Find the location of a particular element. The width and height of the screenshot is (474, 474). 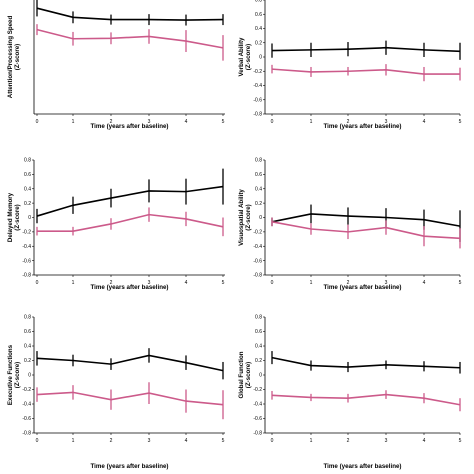

y-axis-title: Visuospatial Ability(Z-score) is located at coordinates (245, 217).